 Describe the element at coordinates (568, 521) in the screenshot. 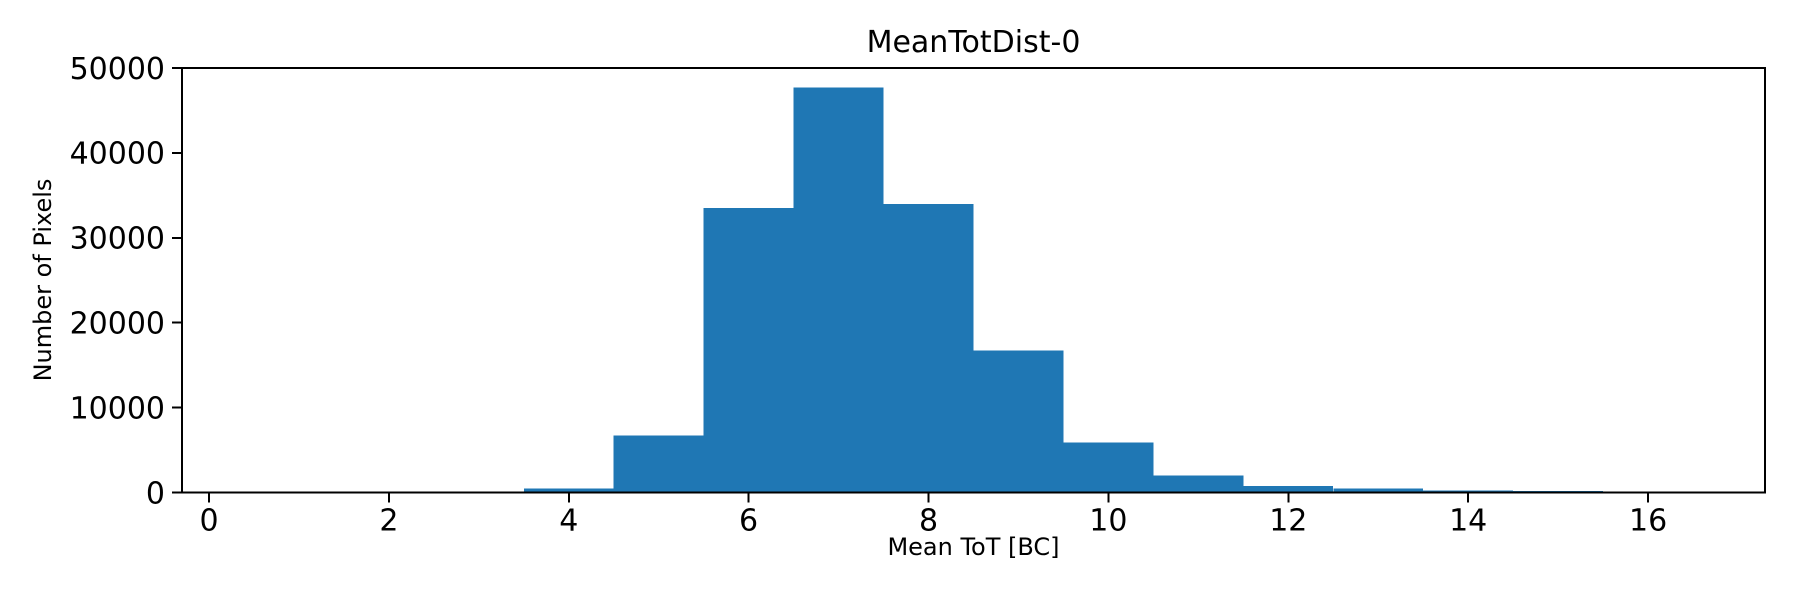

I see `x-tick-label: 4` at that location.